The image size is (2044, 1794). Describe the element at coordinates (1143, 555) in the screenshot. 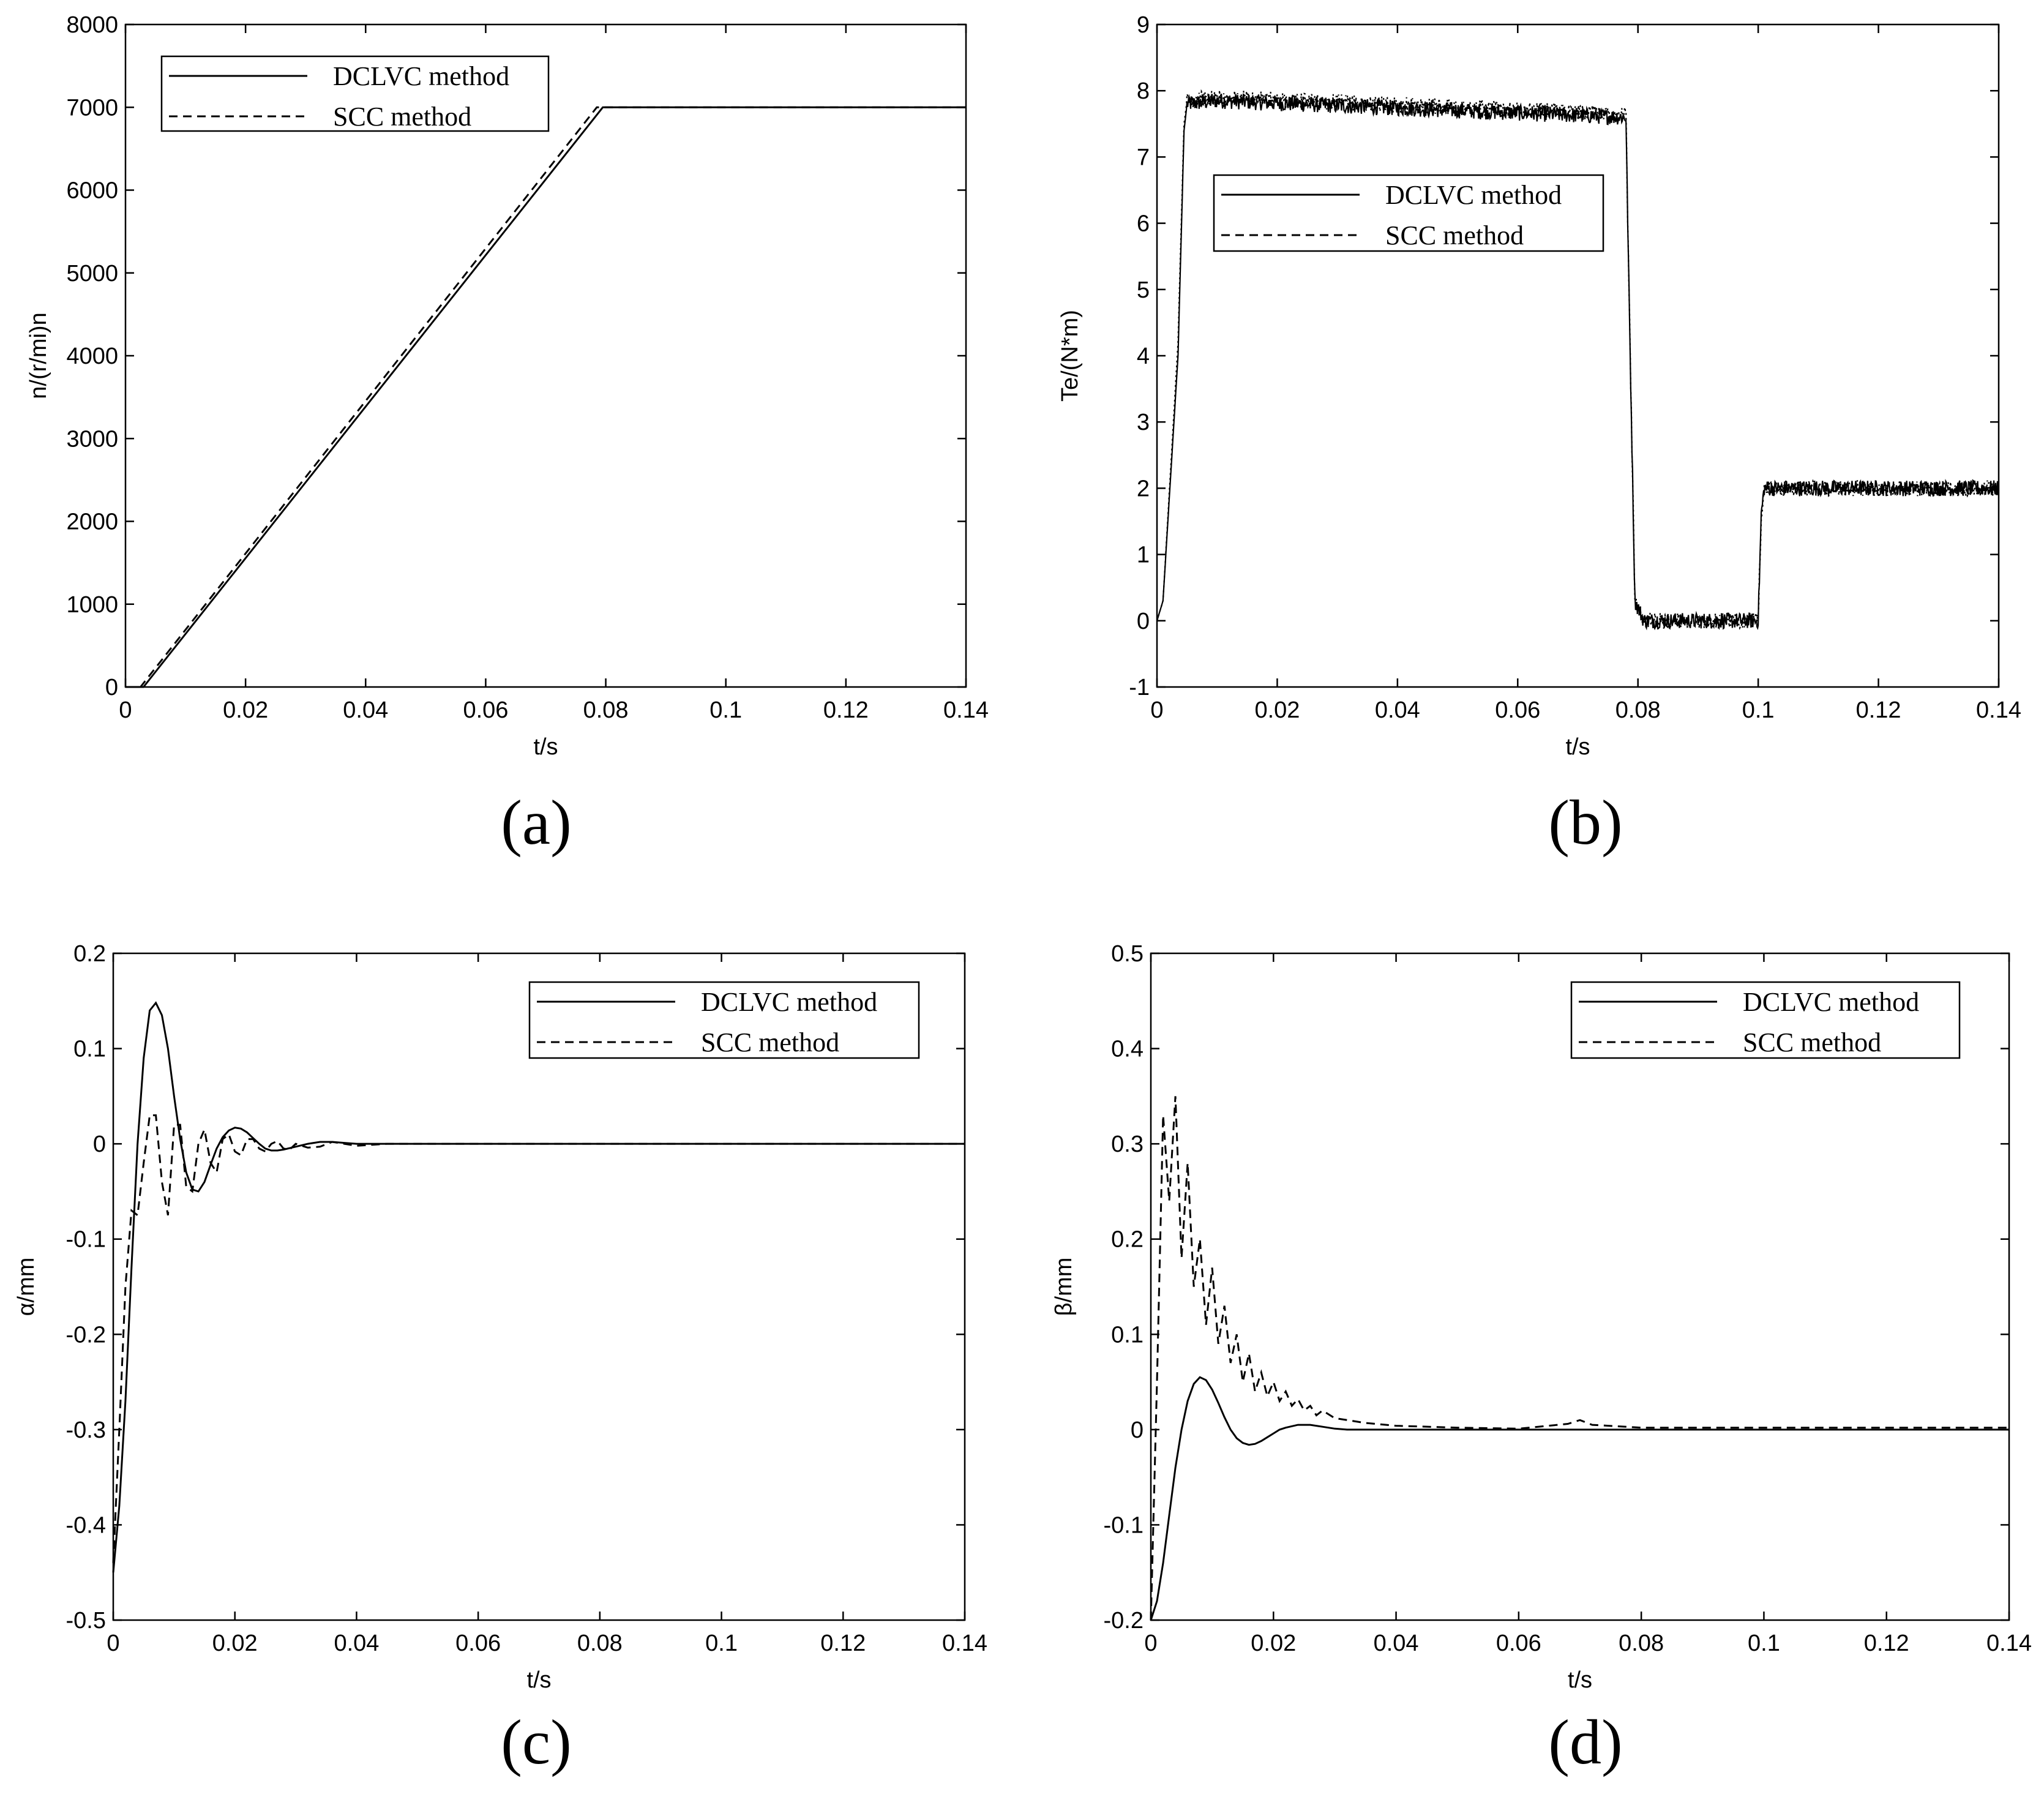

I see `y-tick-label: 1` at that location.